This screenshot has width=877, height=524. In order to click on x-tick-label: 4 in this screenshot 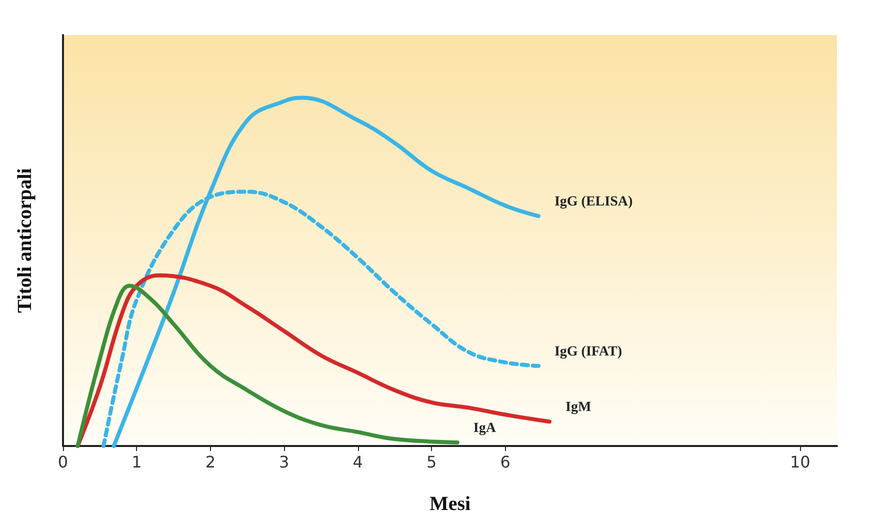, I will do `click(357, 462)`.